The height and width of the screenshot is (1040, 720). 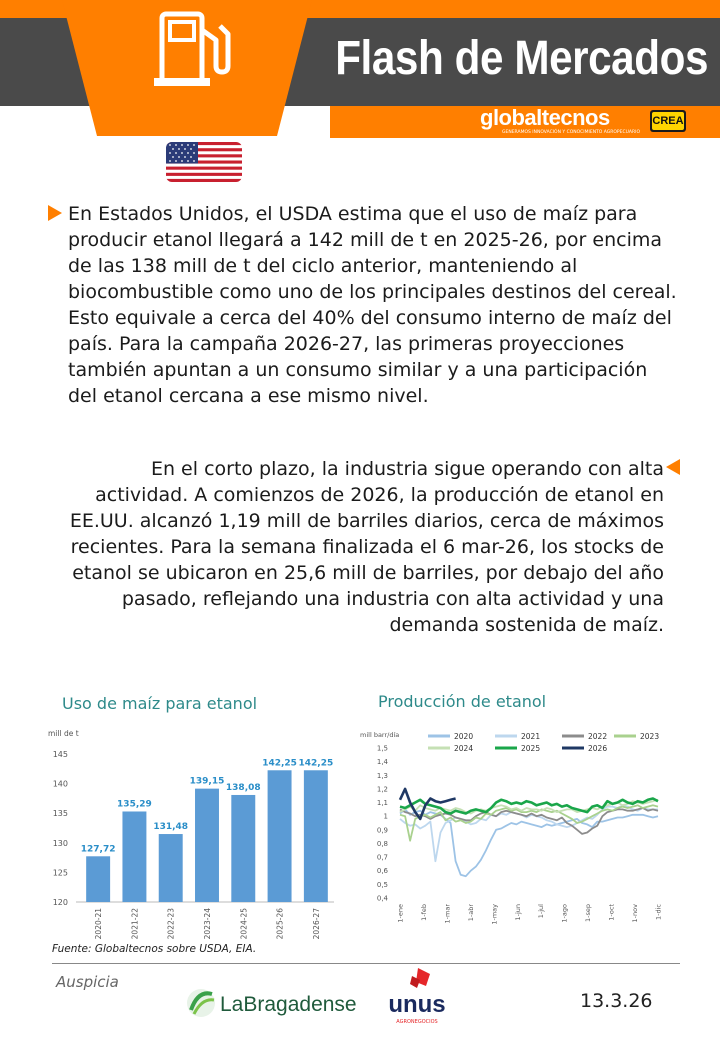 I want to click on line-y-tick-label: 0,5, so click(x=382, y=885).